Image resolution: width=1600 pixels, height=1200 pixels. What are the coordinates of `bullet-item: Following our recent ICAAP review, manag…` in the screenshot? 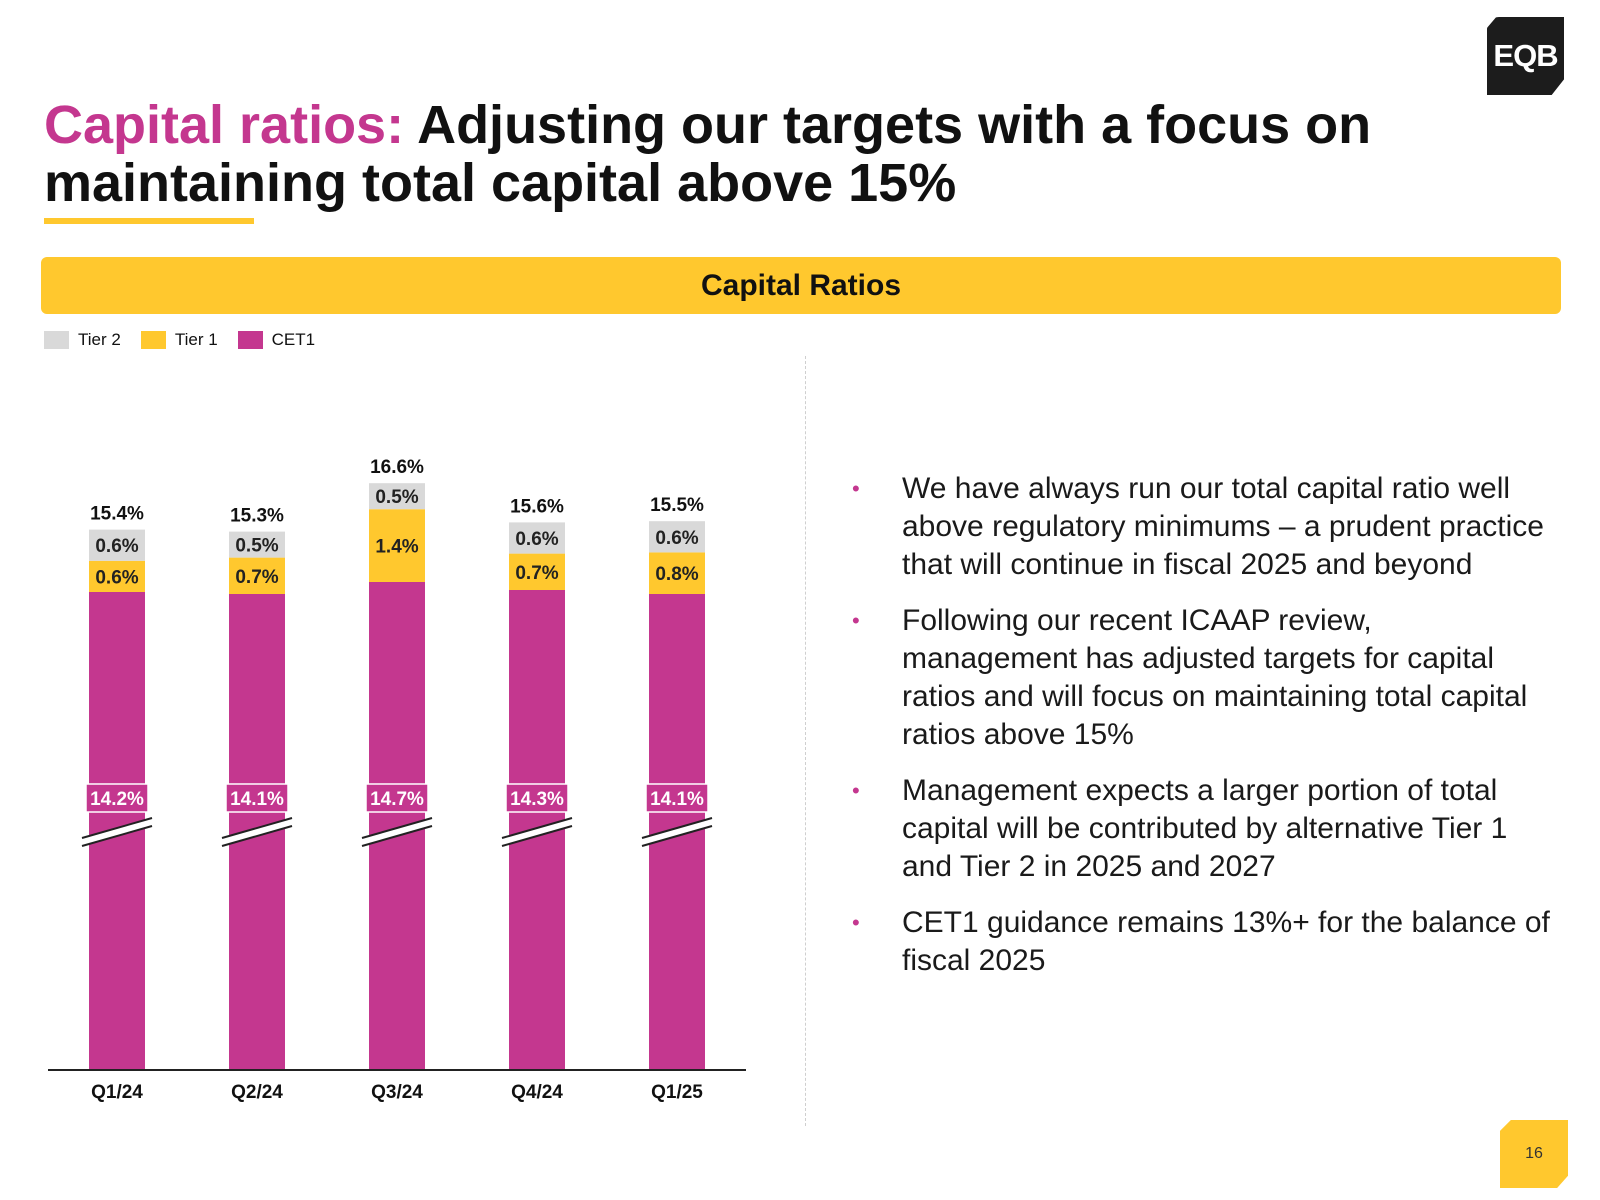 It's located at (1202, 678).